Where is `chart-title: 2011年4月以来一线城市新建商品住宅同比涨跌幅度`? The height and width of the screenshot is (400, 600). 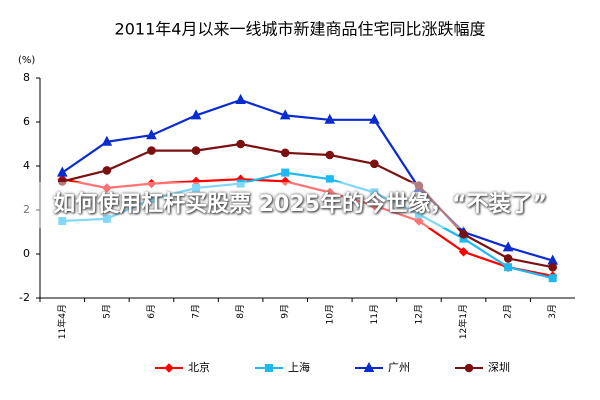 chart-title: 2011年4月以来一线城市新建商品住宅同比涨跌幅度 is located at coordinates (300, 29).